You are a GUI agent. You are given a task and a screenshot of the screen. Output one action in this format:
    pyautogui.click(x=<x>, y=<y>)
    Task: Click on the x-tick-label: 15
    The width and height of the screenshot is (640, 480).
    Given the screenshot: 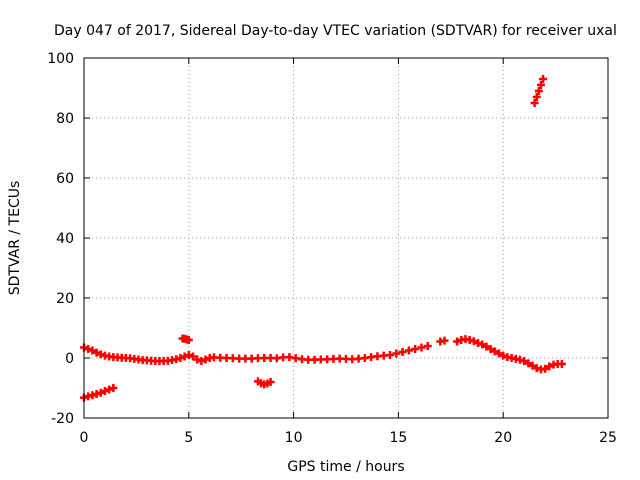 What is the action you would take?
    pyautogui.click(x=398, y=438)
    